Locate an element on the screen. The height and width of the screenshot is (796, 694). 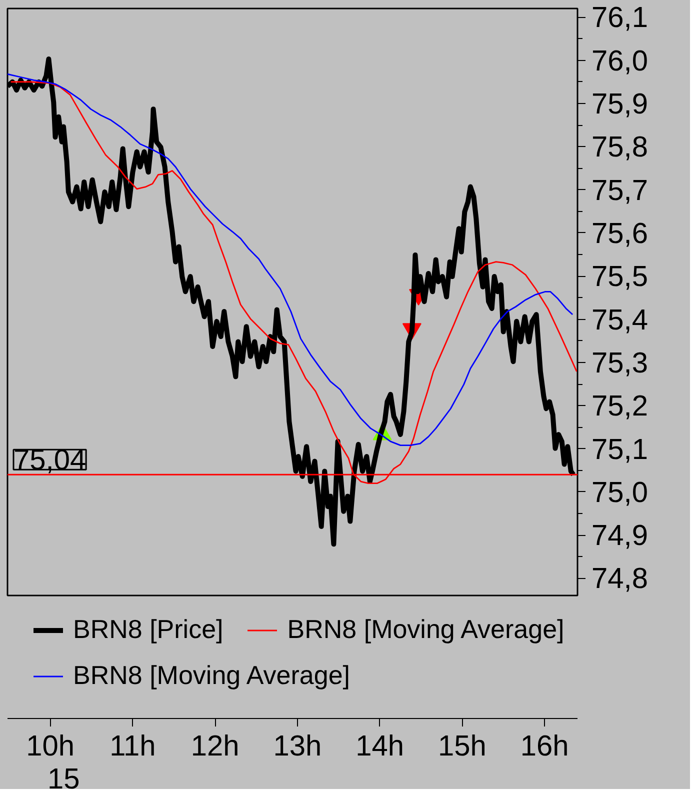
x-tick-label: 16h is located at coordinates (544, 746).